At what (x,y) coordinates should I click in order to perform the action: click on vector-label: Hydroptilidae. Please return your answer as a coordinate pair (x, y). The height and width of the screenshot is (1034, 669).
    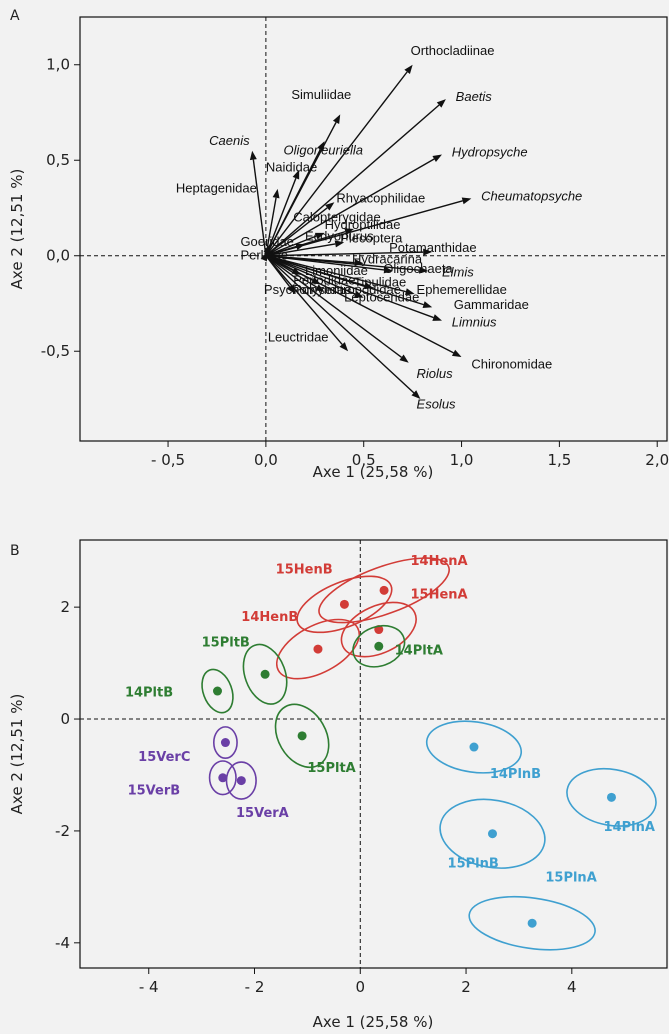
    Looking at the image, I should click on (363, 224).